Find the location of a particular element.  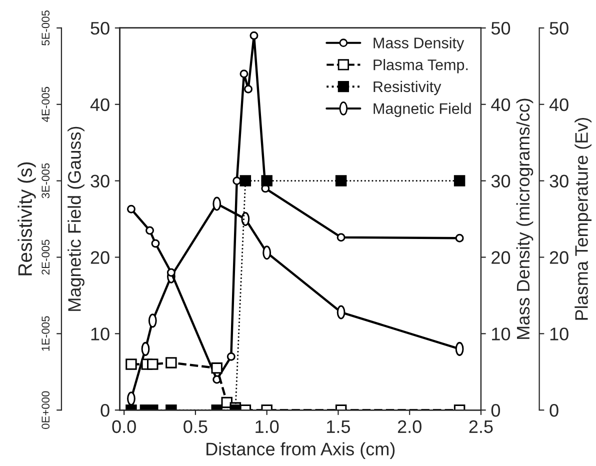

legend-label: Plasma Temp. is located at coordinates (421, 66).